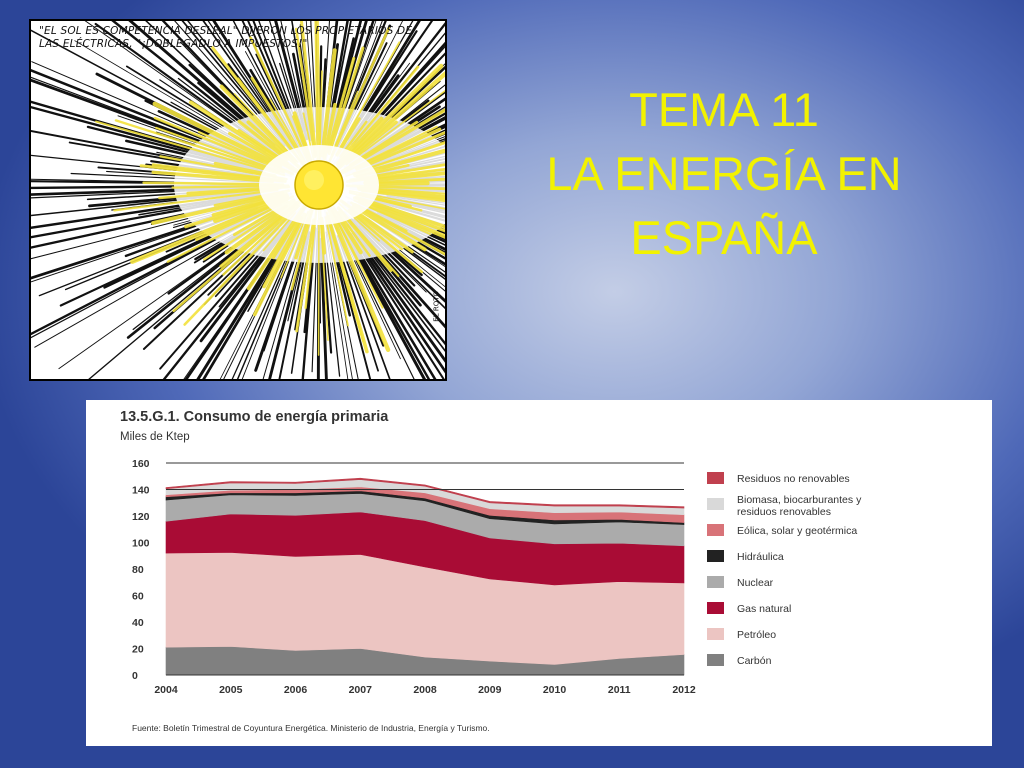 This screenshot has width=1024, height=768. I want to click on y-tick-label: 120, so click(141, 517).